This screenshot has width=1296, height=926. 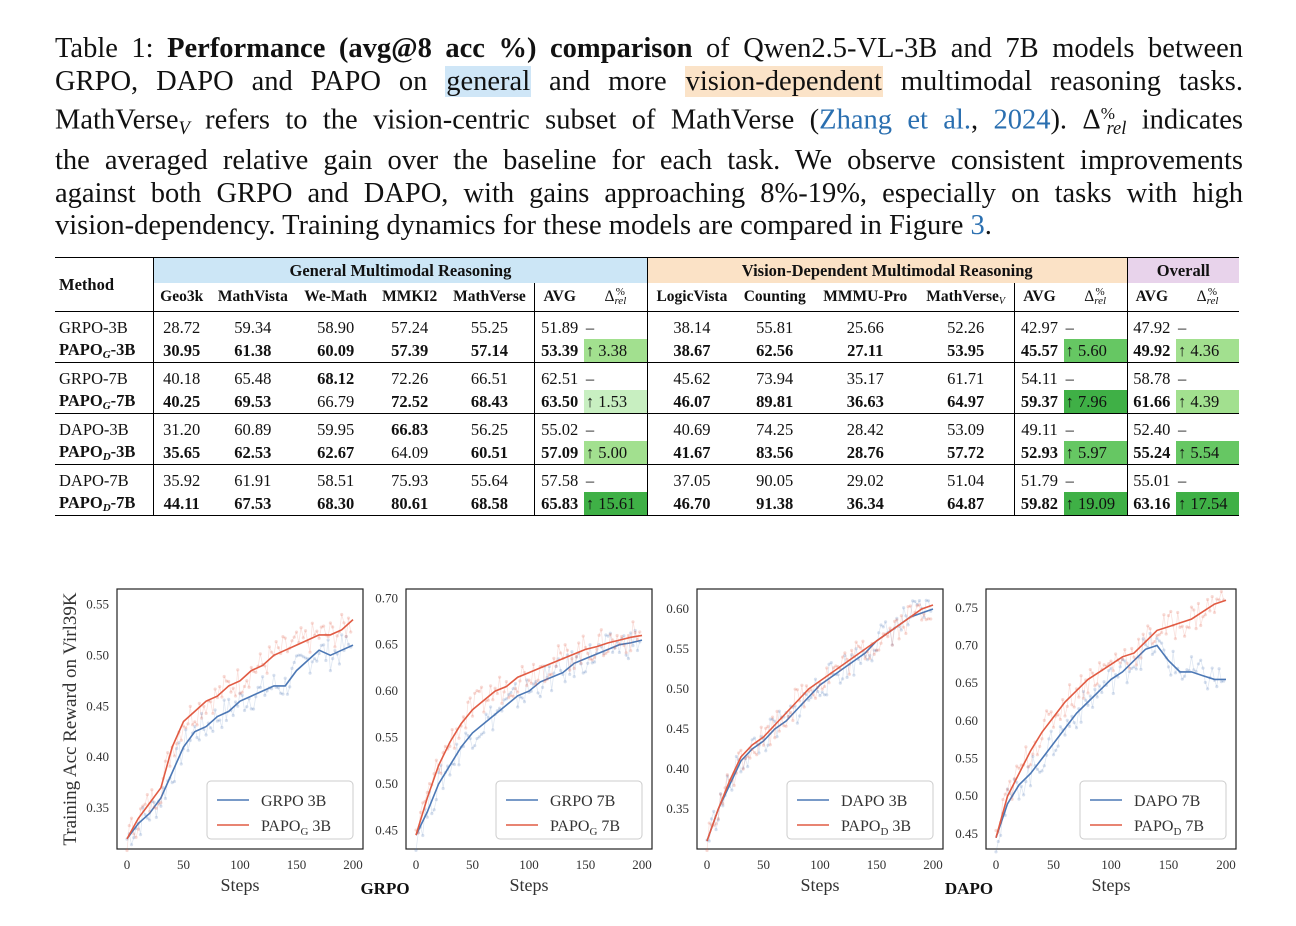 I want to click on value-cell: 59.82, so click(x=1039, y=504).